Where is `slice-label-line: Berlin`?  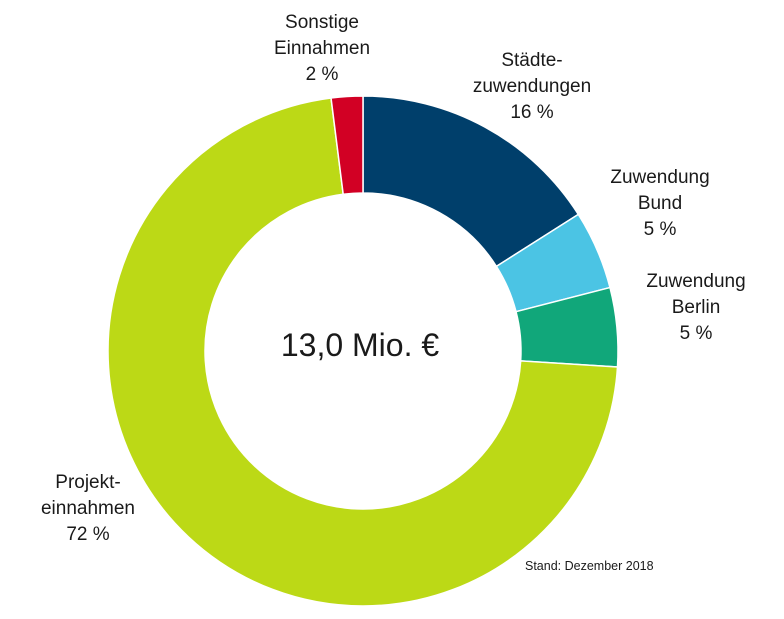
slice-label-line: Berlin is located at coordinates (696, 307).